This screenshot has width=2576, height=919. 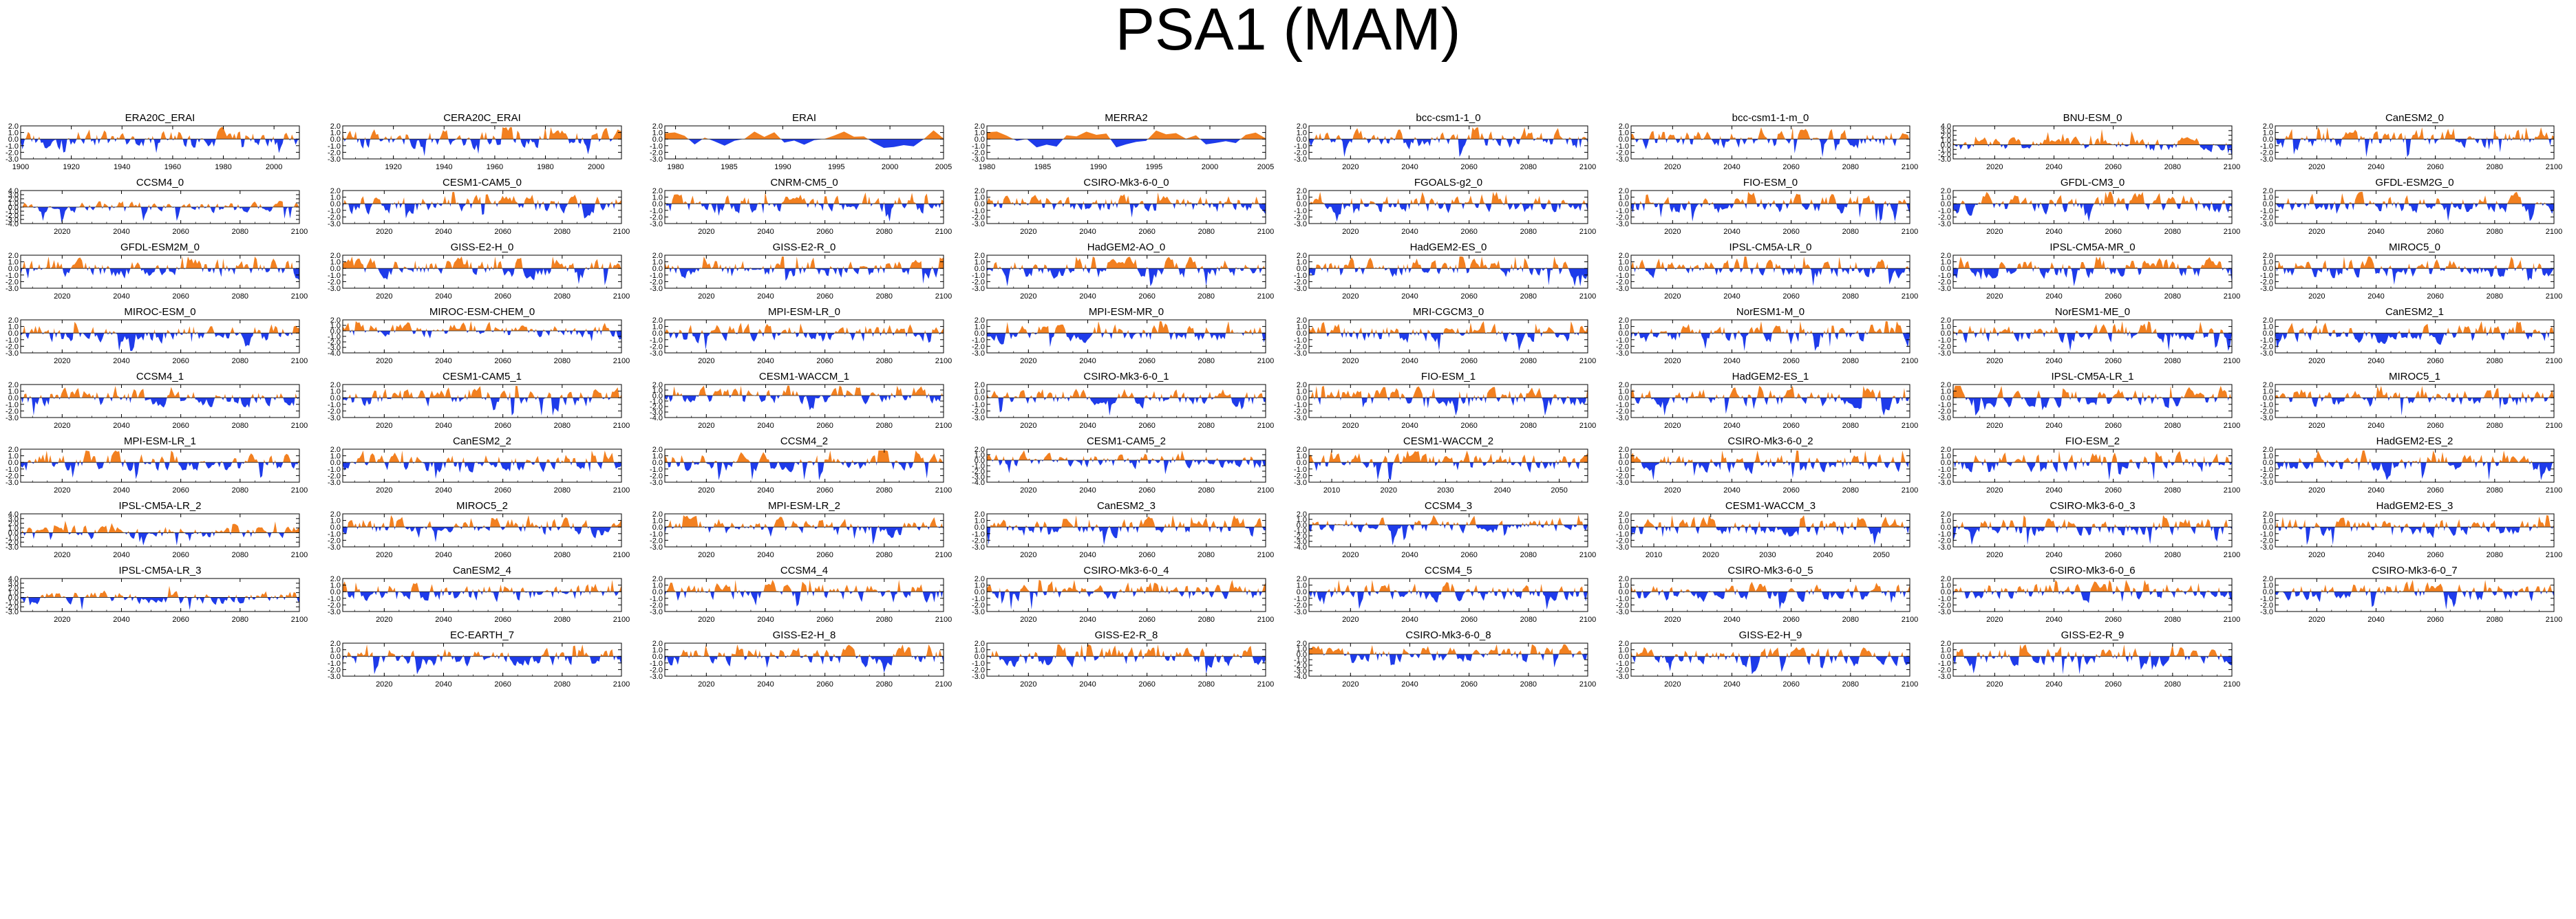 I want to click on y-tick-label: 4.0, so click(x=1946, y=126).